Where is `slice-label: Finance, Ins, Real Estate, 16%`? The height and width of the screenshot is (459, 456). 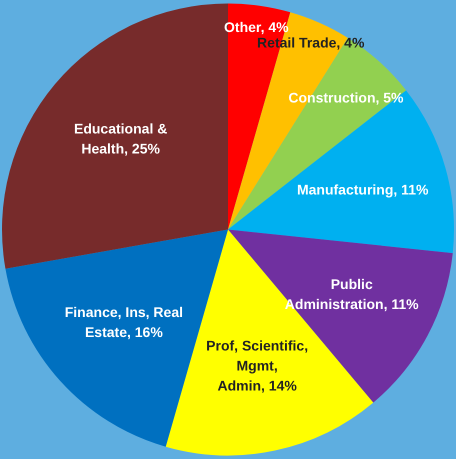 slice-label: Finance, Ins, Real Estate, 16% is located at coordinates (124, 322).